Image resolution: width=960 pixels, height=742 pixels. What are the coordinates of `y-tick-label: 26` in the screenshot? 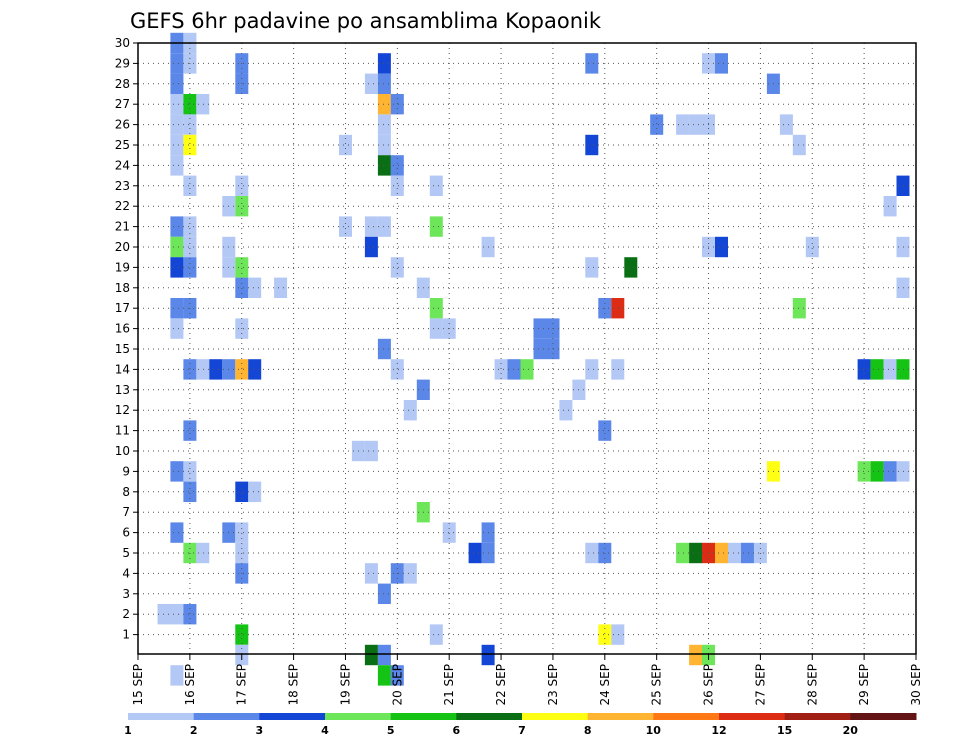 It's located at (122, 125).